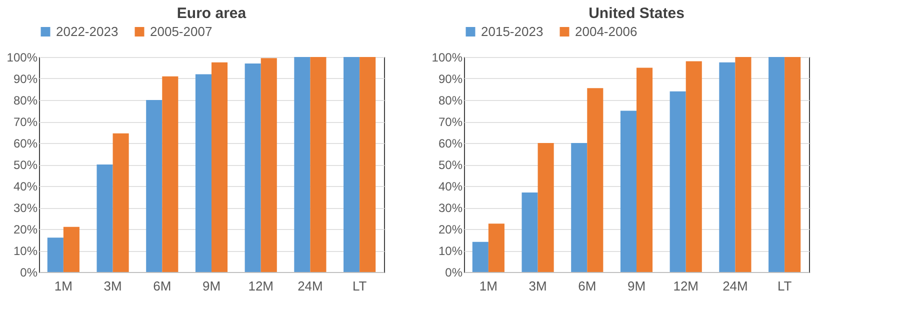 This screenshot has height=322, width=916. Describe the element at coordinates (636, 13) in the screenshot. I see `chart-title: United States` at that location.